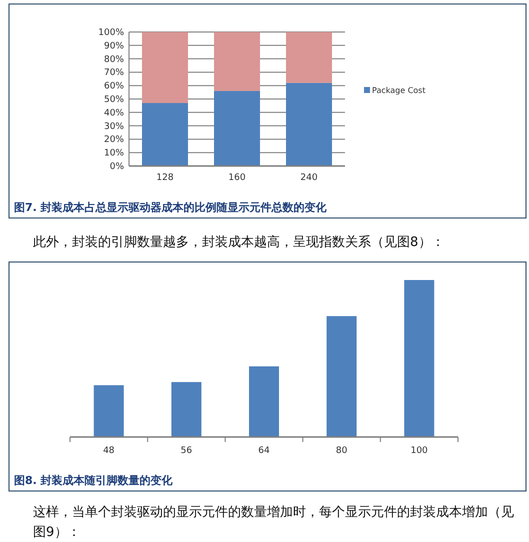 The width and height of the screenshot is (529, 542). Describe the element at coordinates (186, 451) in the screenshot. I see `x-tick-label: 56` at that location.